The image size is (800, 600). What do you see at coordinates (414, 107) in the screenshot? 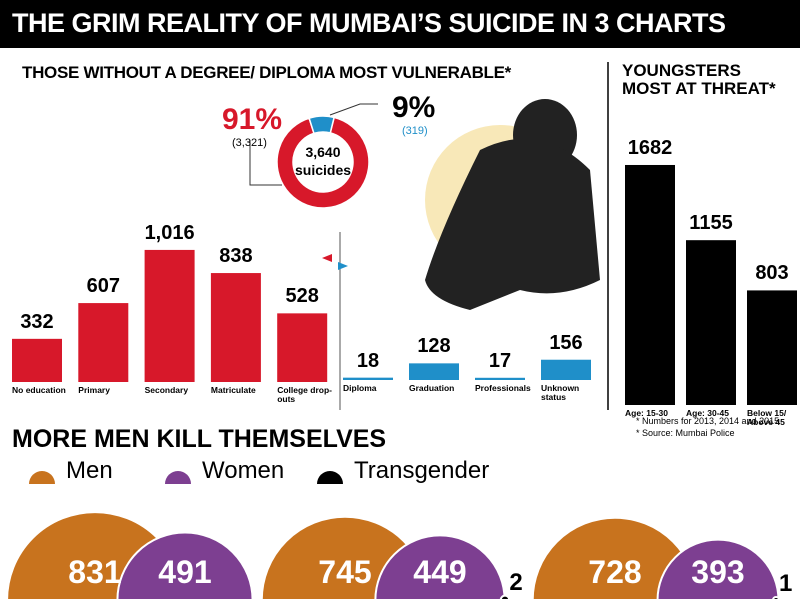
I see `percent-label: 9%` at bounding box center [414, 107].